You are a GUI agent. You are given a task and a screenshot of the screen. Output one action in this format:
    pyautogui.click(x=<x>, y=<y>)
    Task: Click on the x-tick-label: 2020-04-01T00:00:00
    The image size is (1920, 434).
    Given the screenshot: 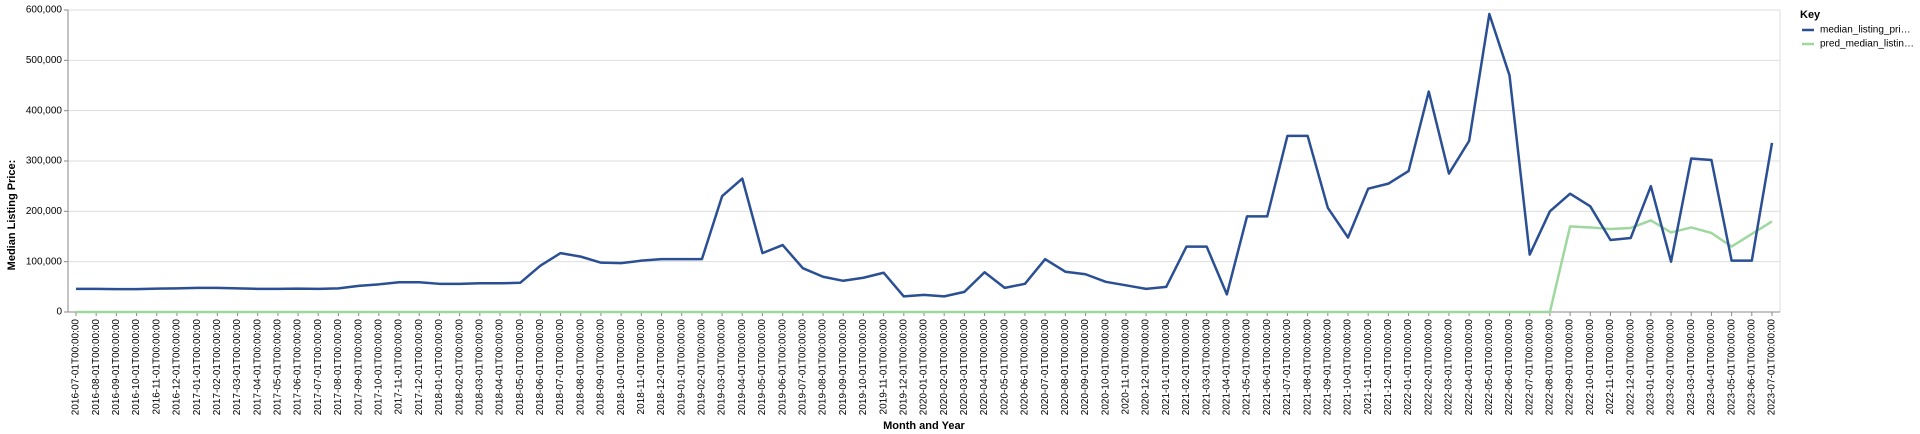 What is the action you would take?
    pyautogui.click(x=984, y=367)
    